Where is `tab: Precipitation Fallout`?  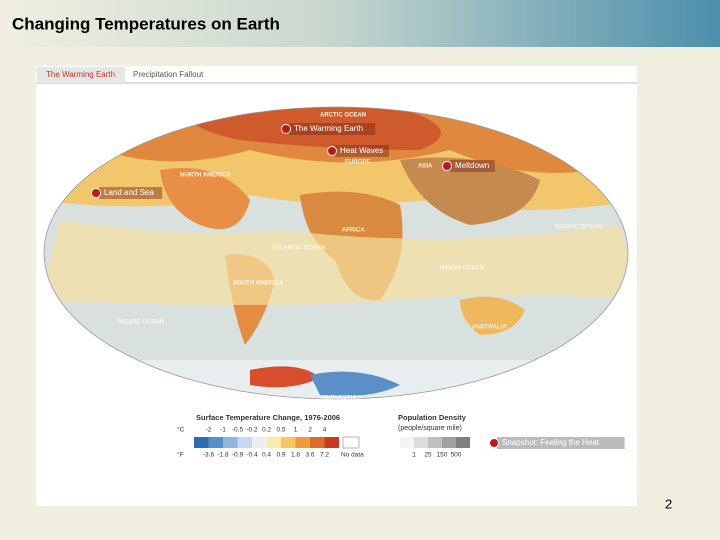
tab: Precipitation Fallout is located at coordinates (168, 74).